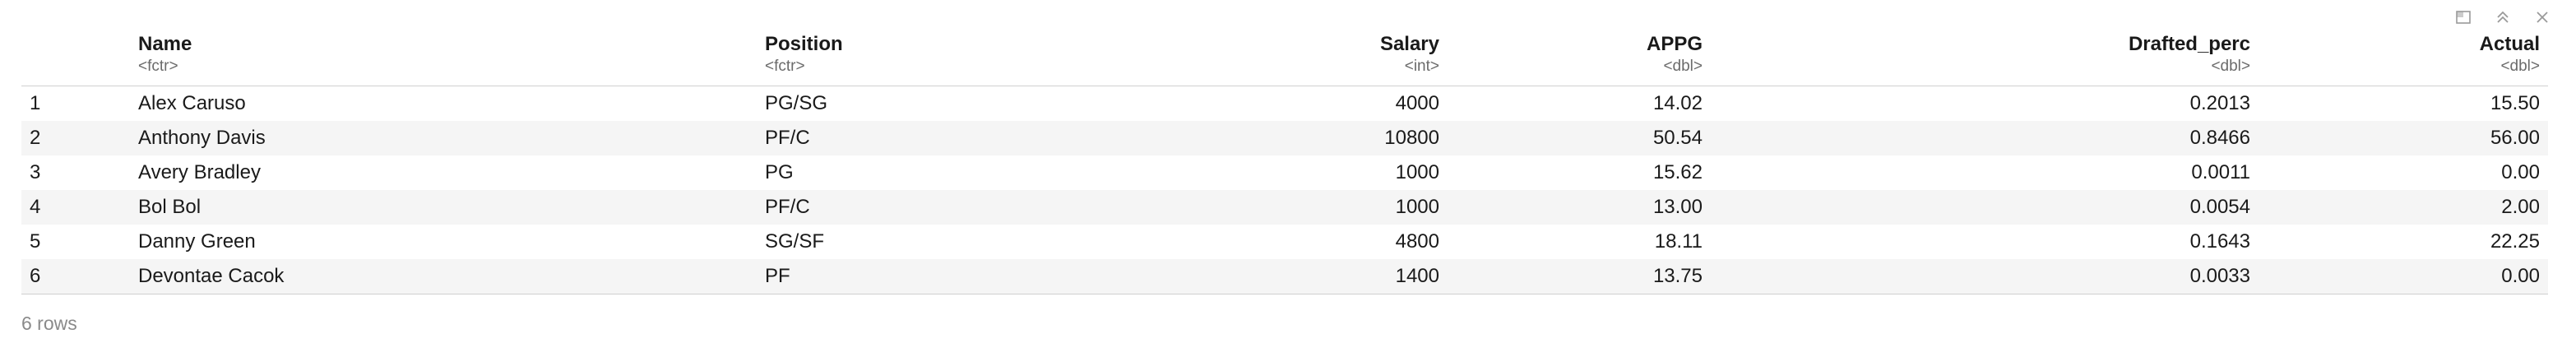 The width and height of the screenshot is (2576, 357). I want to click on cell-appg: 50.54, so click(1580, 138).